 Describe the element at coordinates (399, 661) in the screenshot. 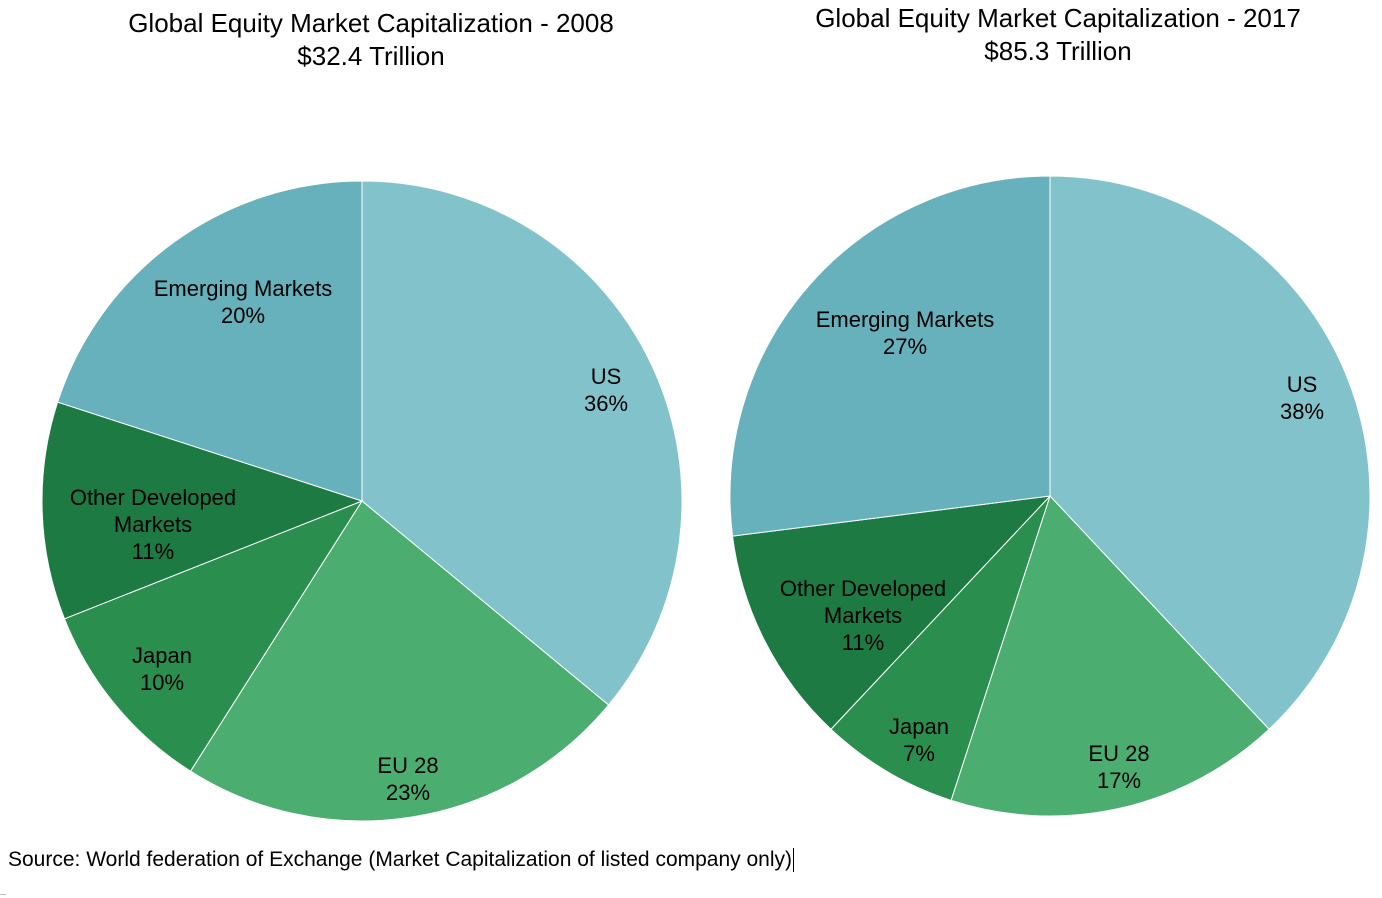

I see `pie-slice-eu-28-2008` at that location.